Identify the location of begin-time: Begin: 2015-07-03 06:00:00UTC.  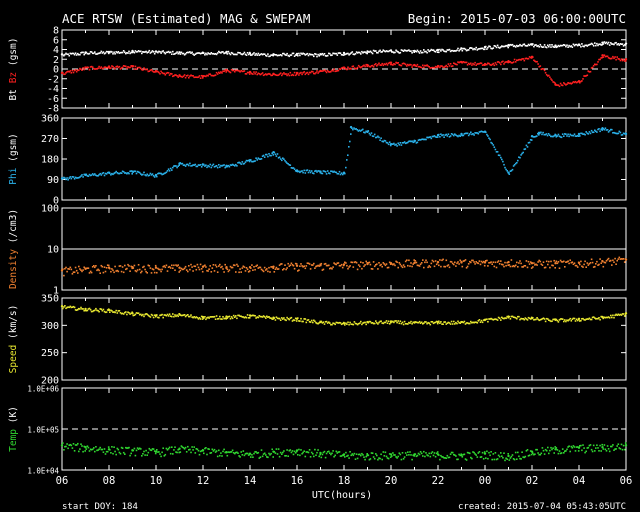
(517, 18).